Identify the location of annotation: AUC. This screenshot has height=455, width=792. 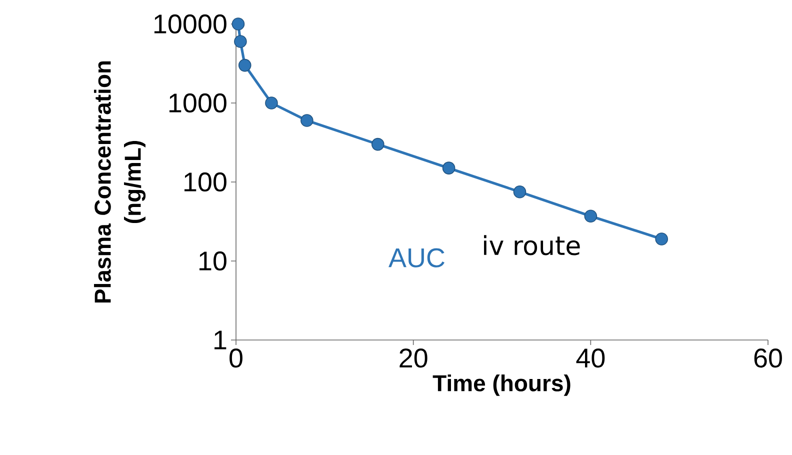
(416, 258).